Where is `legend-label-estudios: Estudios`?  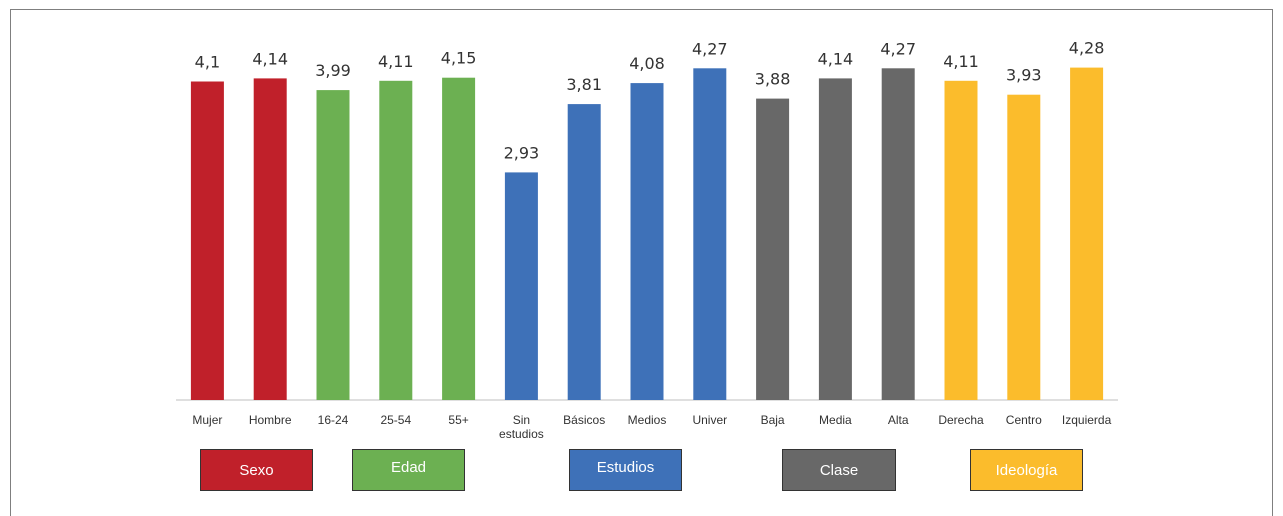
legend-label-estudios: Estudios is located at coordinates (625, 467).